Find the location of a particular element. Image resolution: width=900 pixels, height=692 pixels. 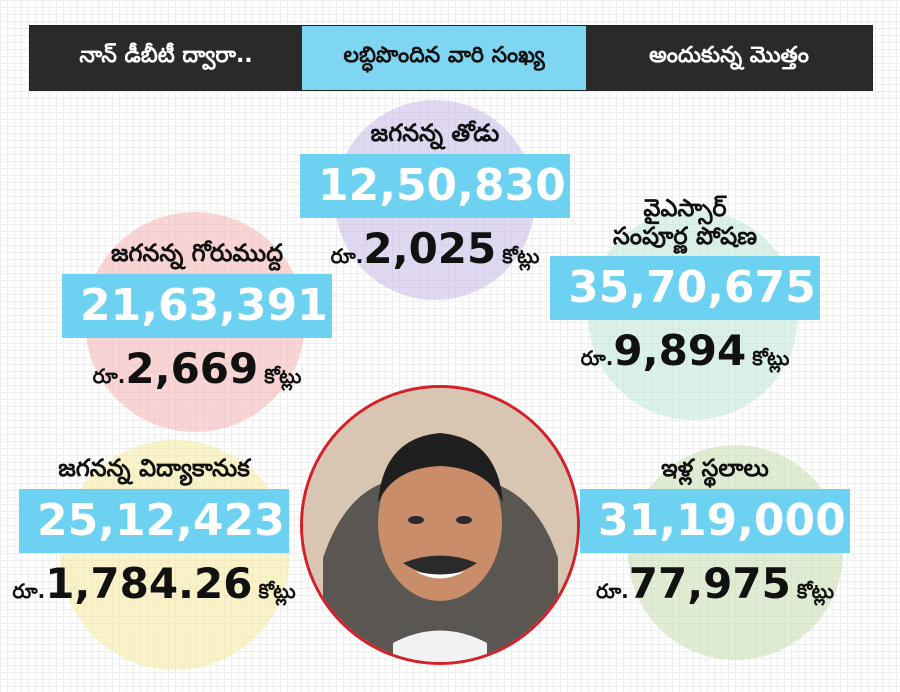

amount-value: 77,975 is located at coordinates (709, 583).